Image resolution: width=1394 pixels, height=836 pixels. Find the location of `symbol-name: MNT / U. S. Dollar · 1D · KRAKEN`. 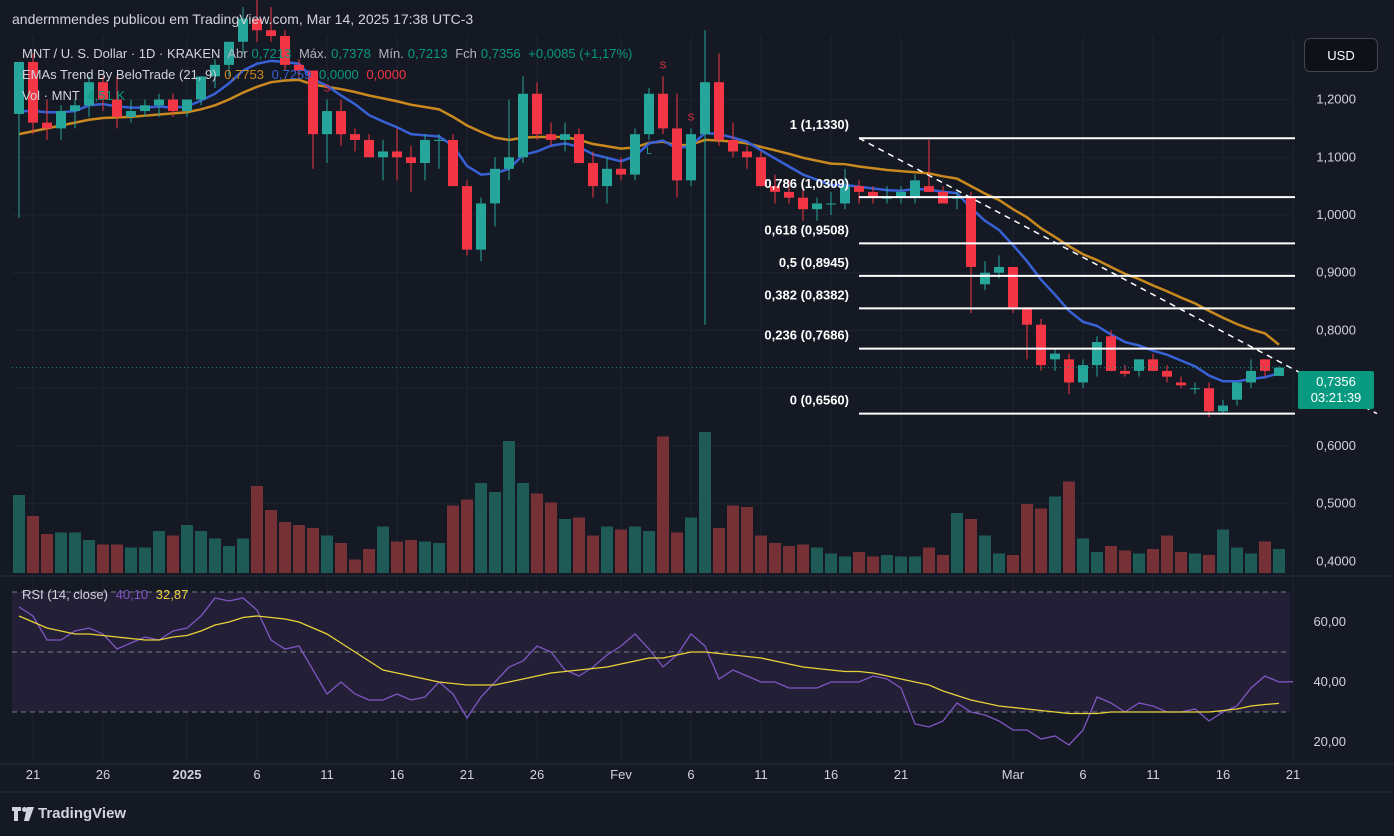

symbol-name: MNT / U. S. Dollar · 1D · KRAKEN is located at coordinates (121, 53).